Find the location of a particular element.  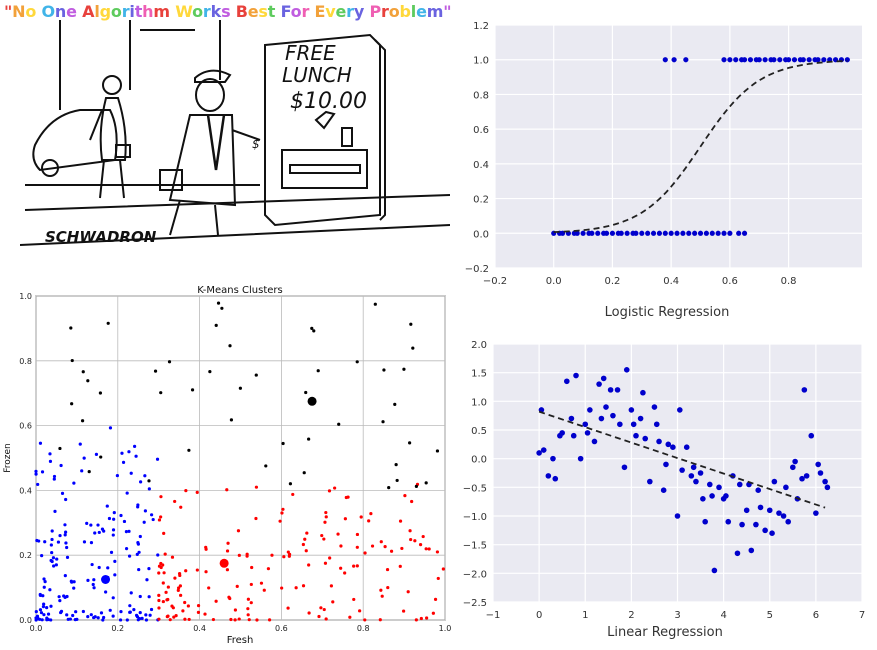

cartoon-signature: SCHWADRON is located at coordinates (101, 237).